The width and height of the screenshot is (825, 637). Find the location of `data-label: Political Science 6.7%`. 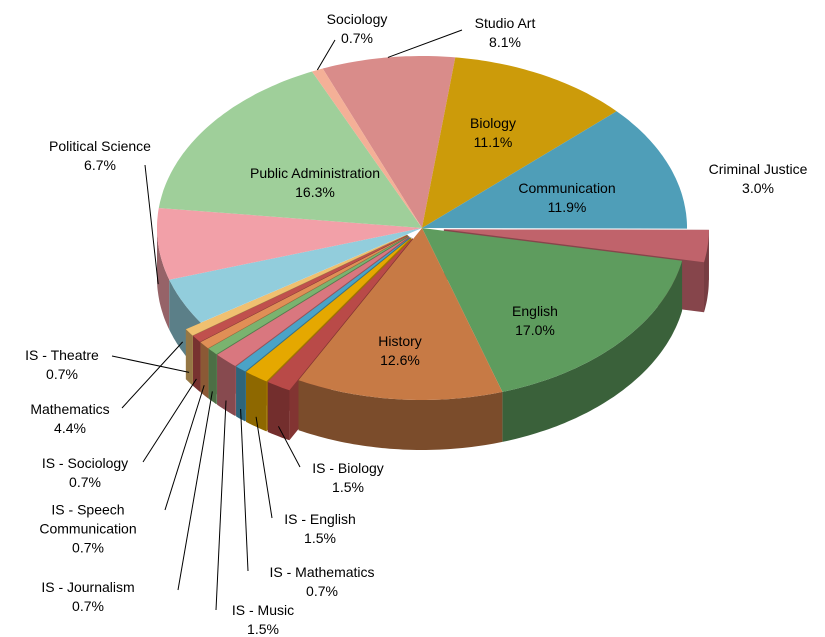

data-label: Political Science 6.7% is located at coordinates (100, 156).